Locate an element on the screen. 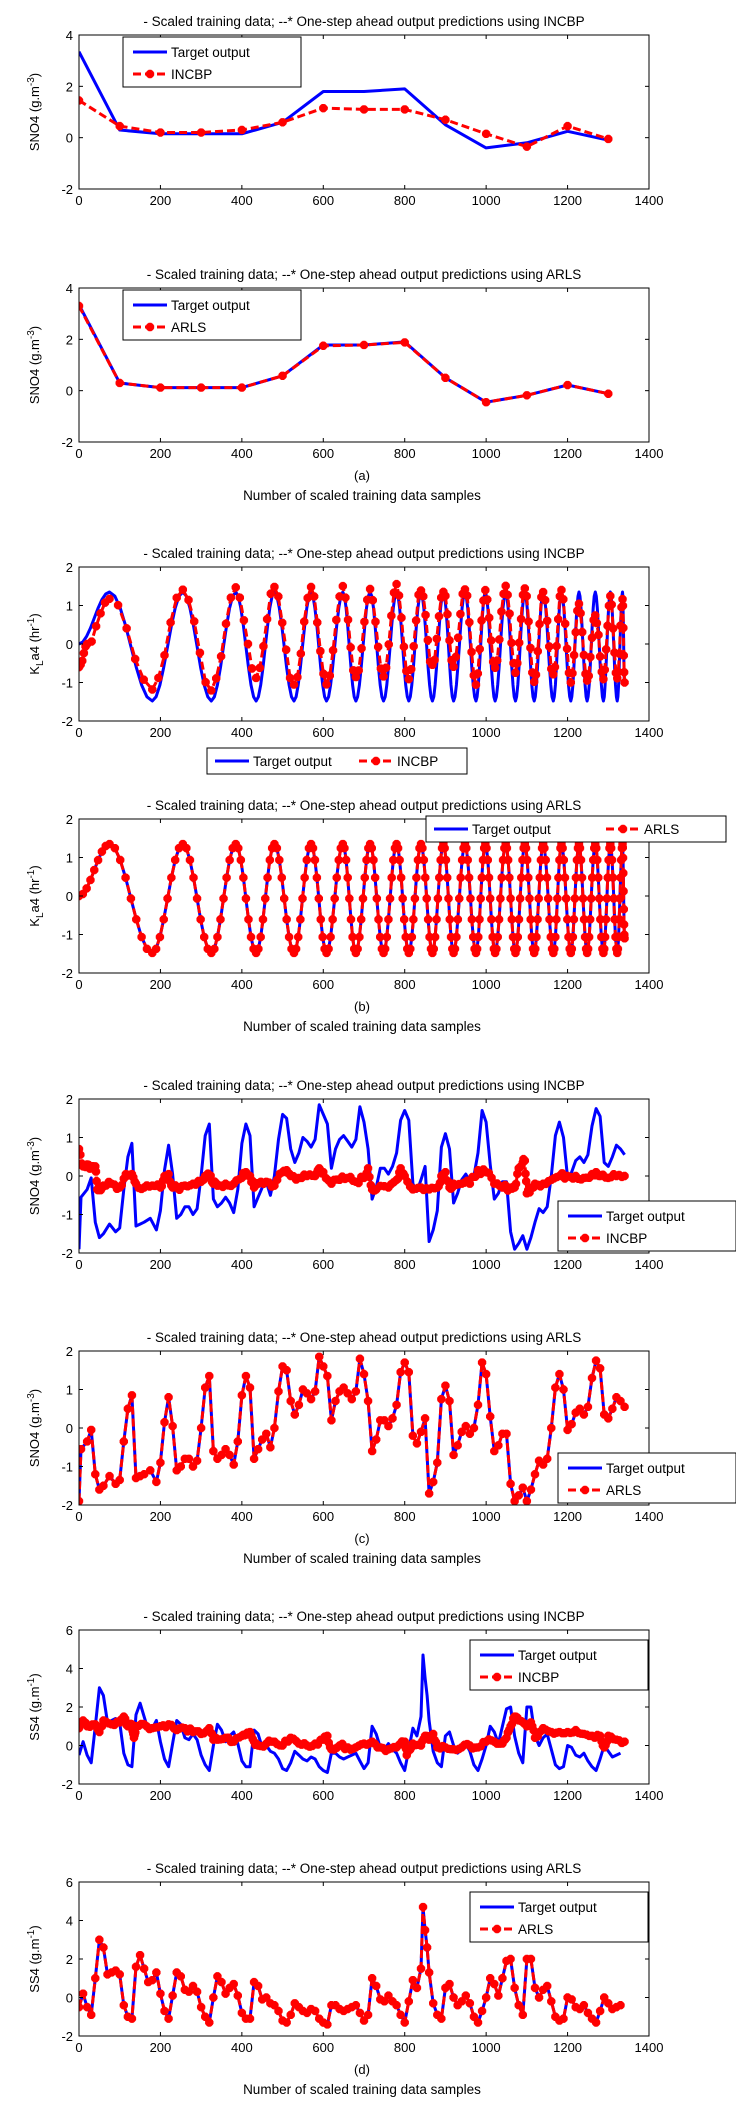 The image size is (736, 2110). ylabel-tail: ) is located at coordinates (34, 615).